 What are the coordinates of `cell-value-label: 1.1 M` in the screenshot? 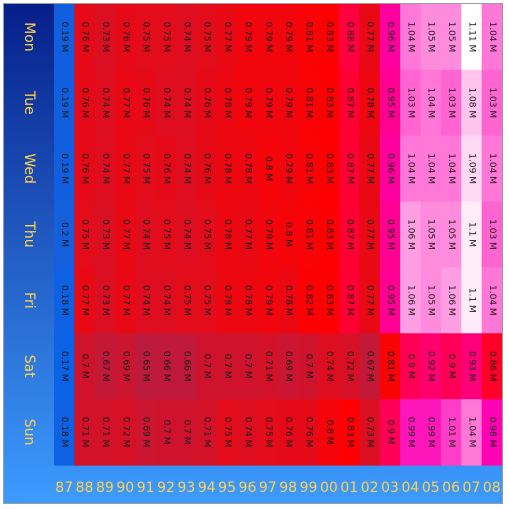 It's located at (471, 300).